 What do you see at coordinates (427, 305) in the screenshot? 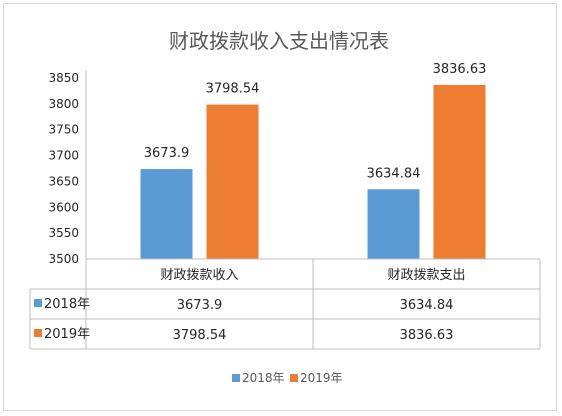
I see `table-value: 3634.84` at bounding box center [427, 305].